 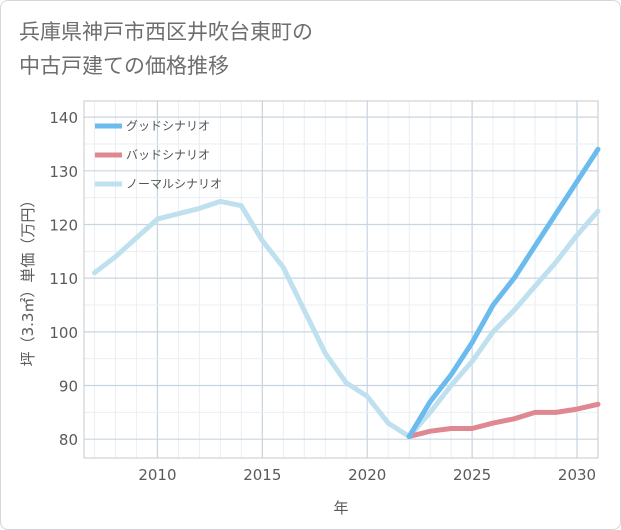 I want to click on y-tick-label: 120, so click(x=63, y=225).